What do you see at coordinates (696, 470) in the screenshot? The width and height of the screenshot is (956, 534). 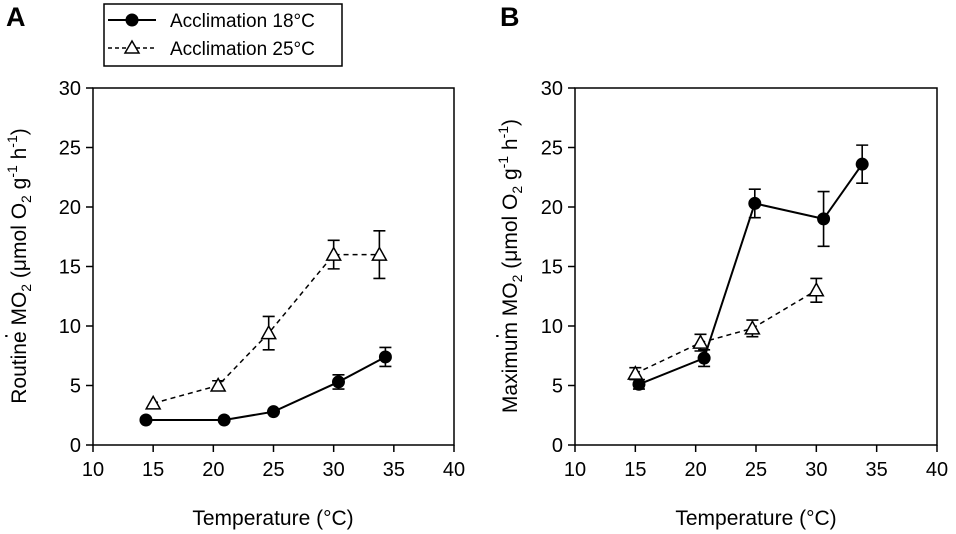 I see `x-tick-label-b-2: 20` at bounding box center [696, 470].